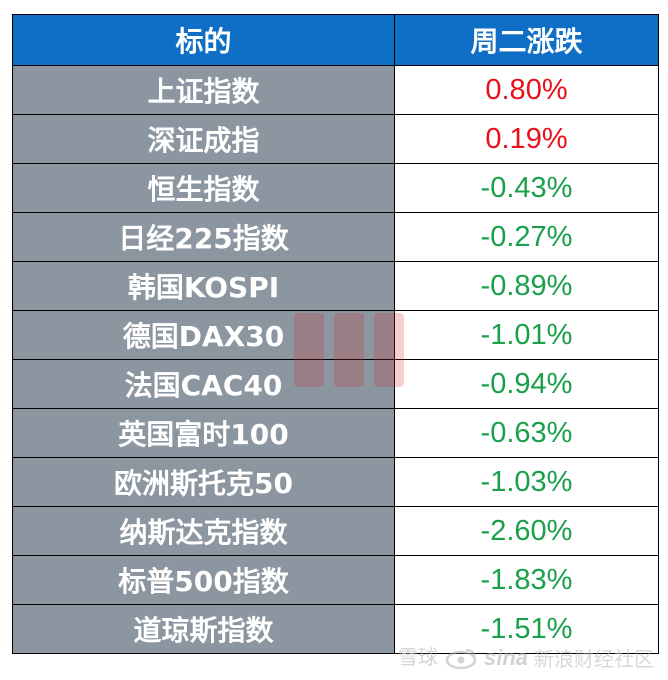 This screenshot has width=668, height=680. I want to click on index-name-cell: 深证成指, so click(203, 139).